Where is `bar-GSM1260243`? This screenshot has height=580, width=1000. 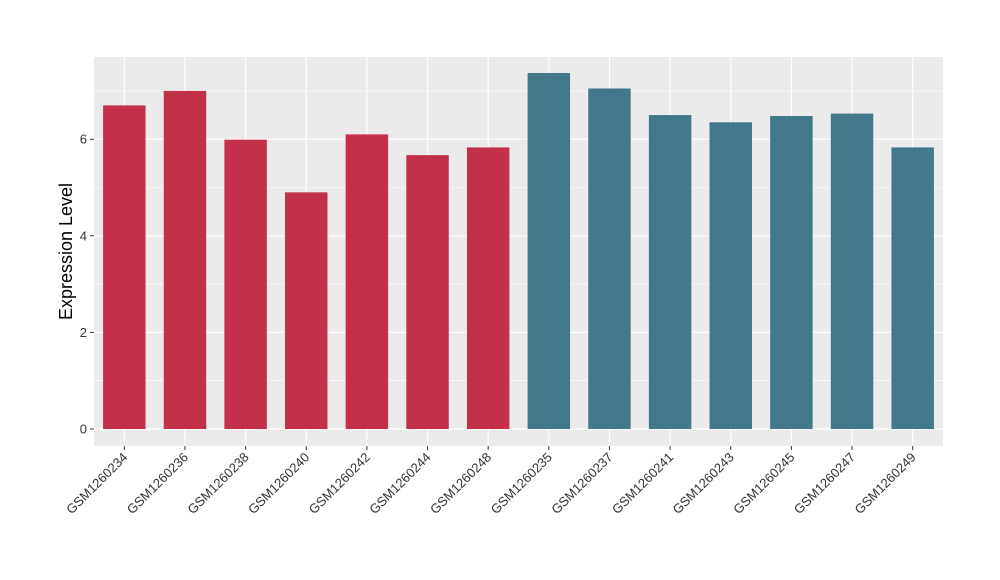
bar-GSM1260243 is located at coordinates (730, 276).